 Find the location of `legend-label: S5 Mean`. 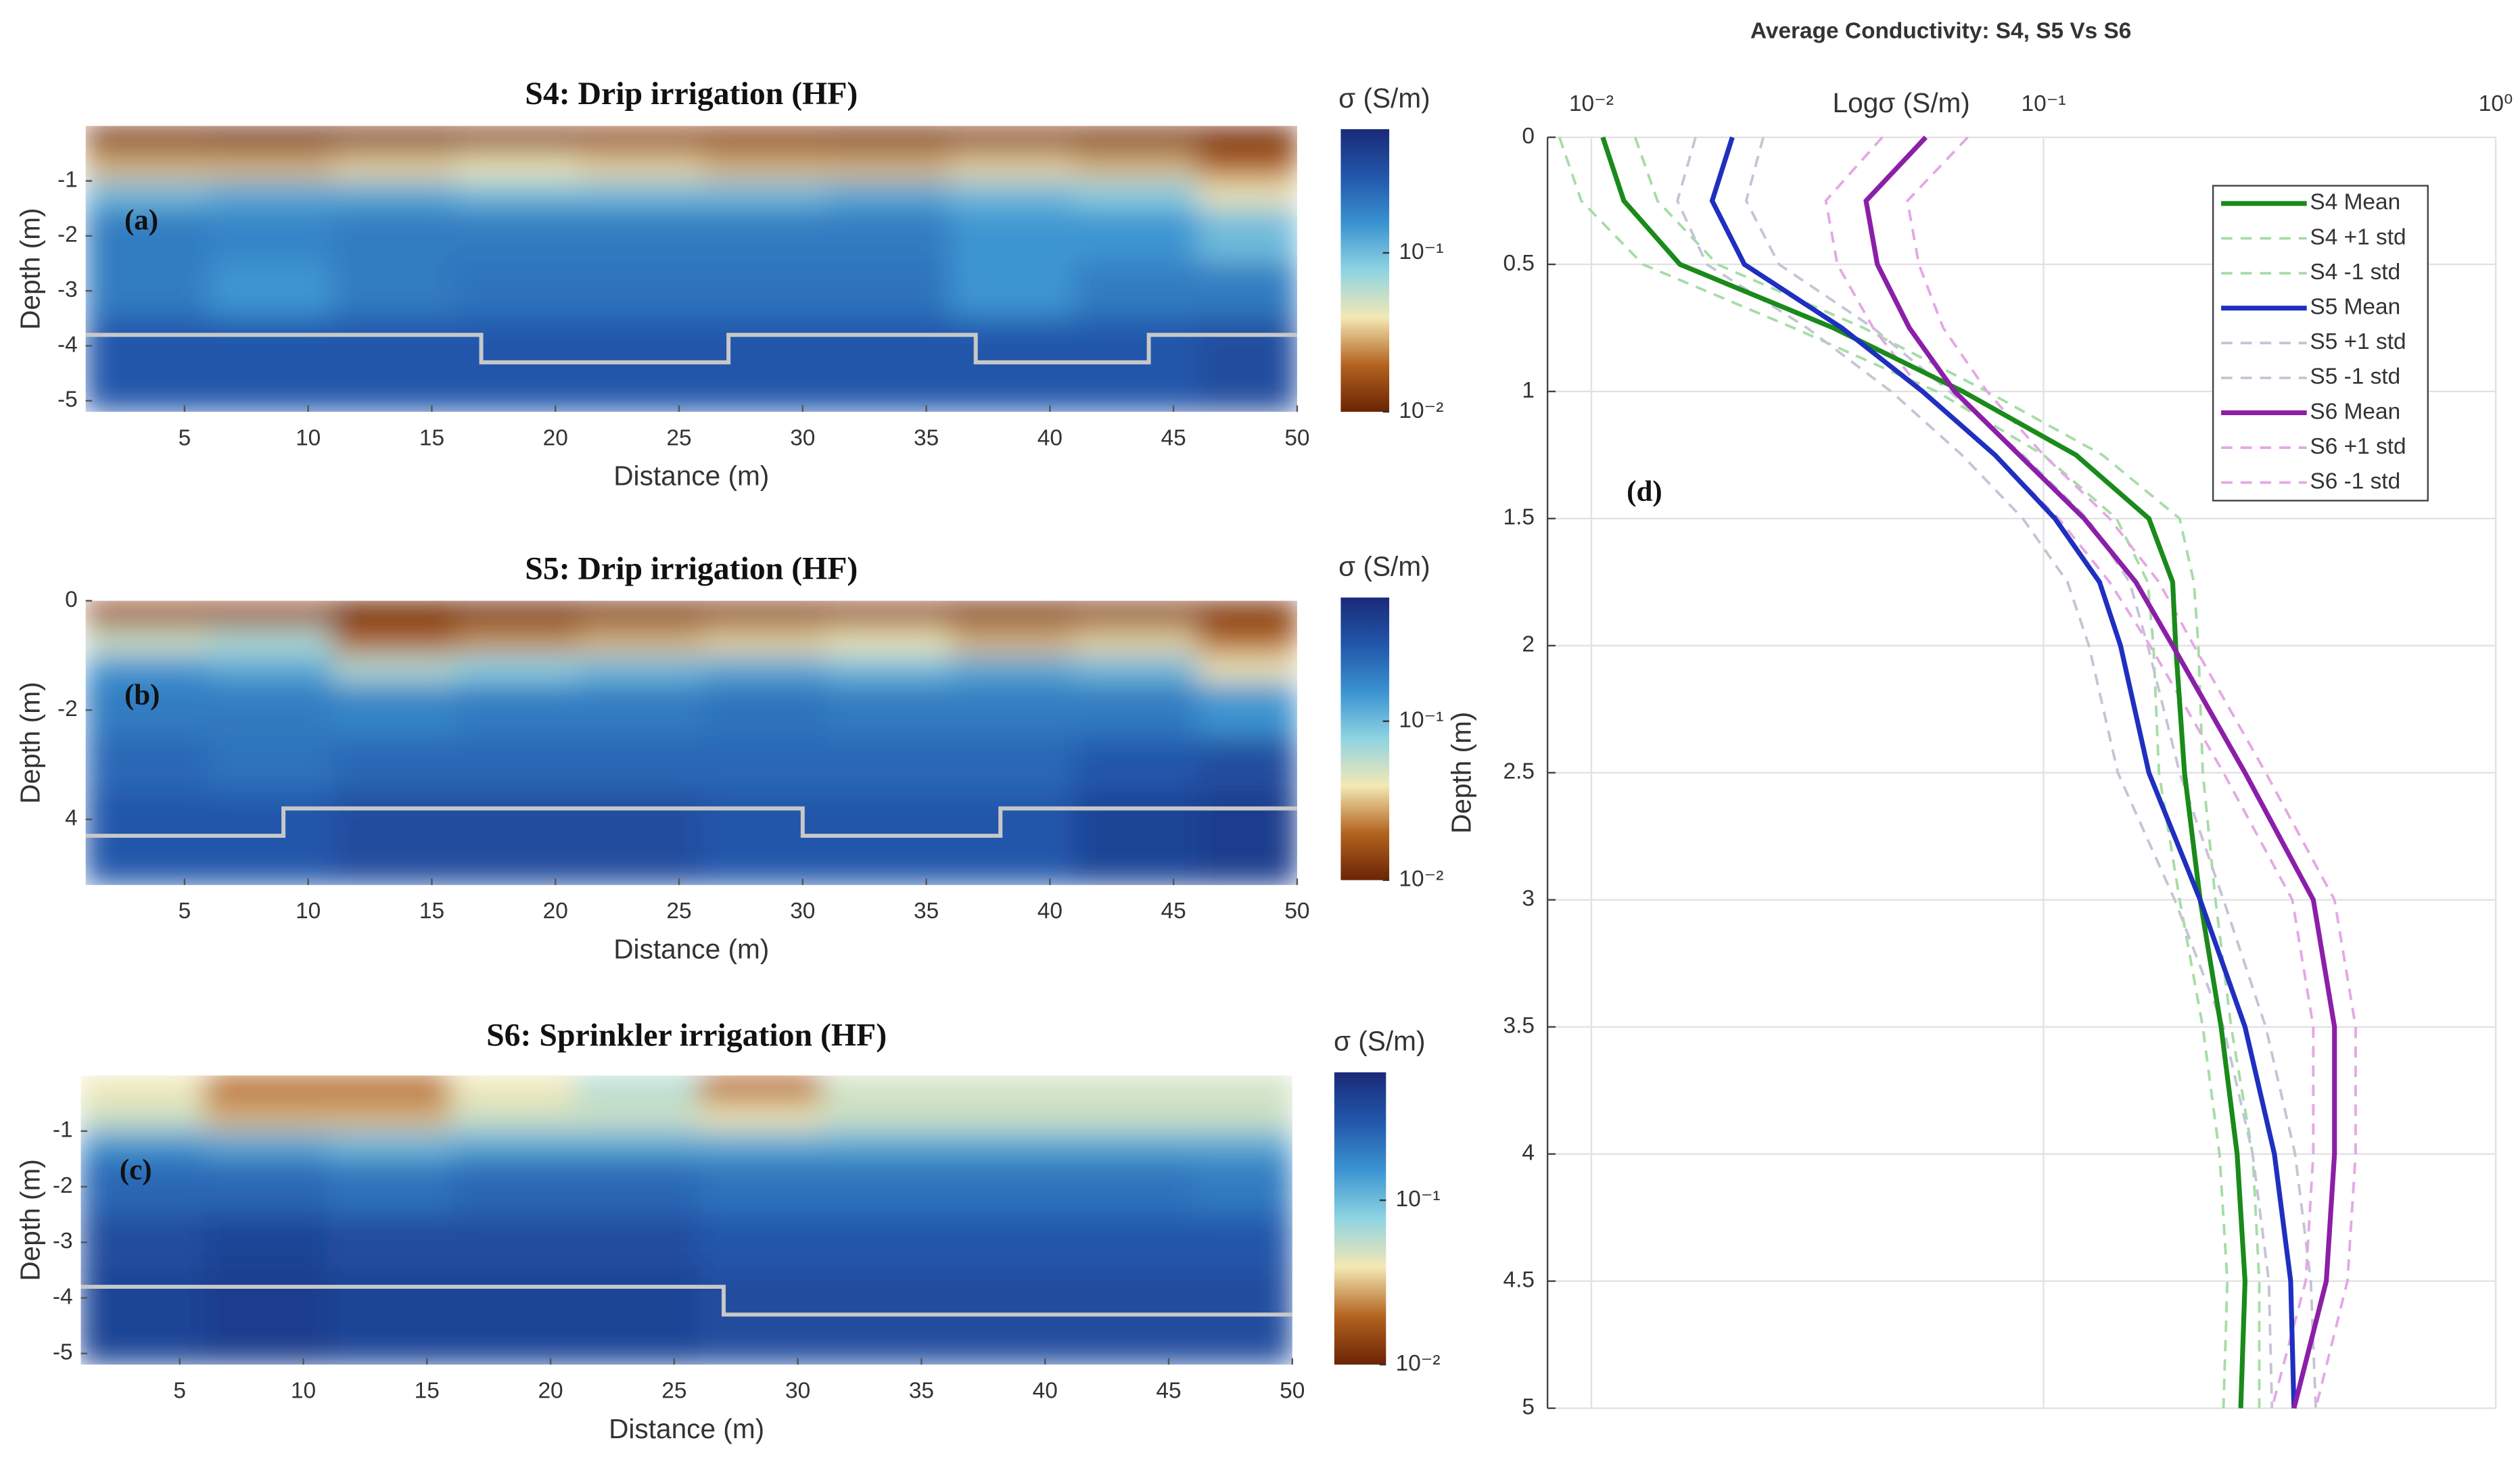

legend-label: S5 Mean is located at coordinates (2355, 307).